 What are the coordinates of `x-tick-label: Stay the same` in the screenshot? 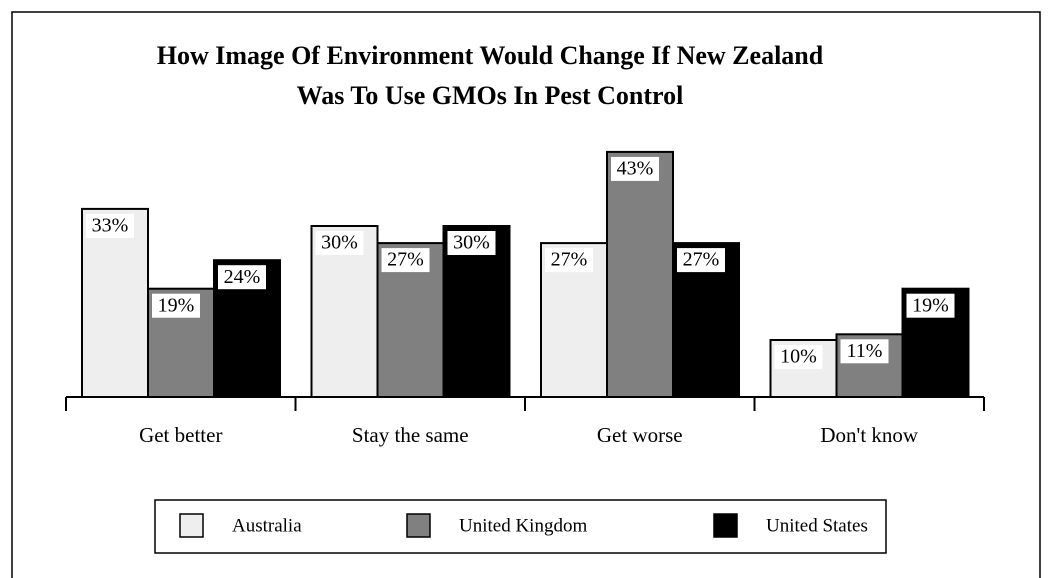 It's located at (410, 435).